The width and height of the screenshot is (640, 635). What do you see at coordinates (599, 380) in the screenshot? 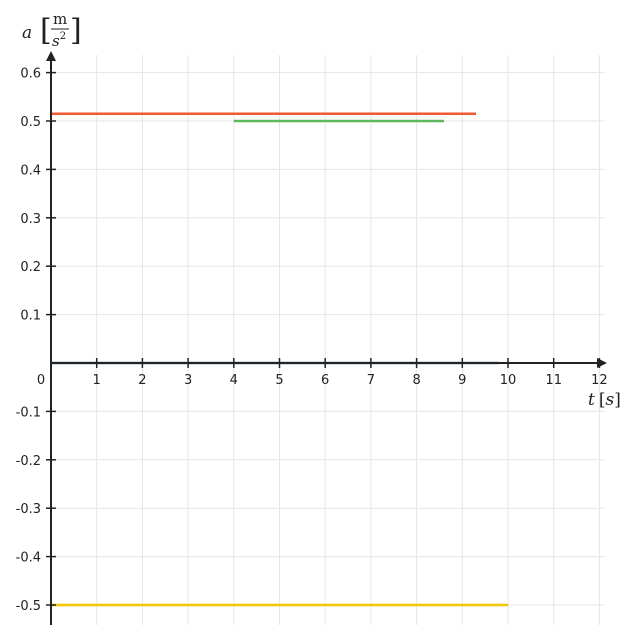
I see `x-tick-label: 12` at bounding box center [599, 380].